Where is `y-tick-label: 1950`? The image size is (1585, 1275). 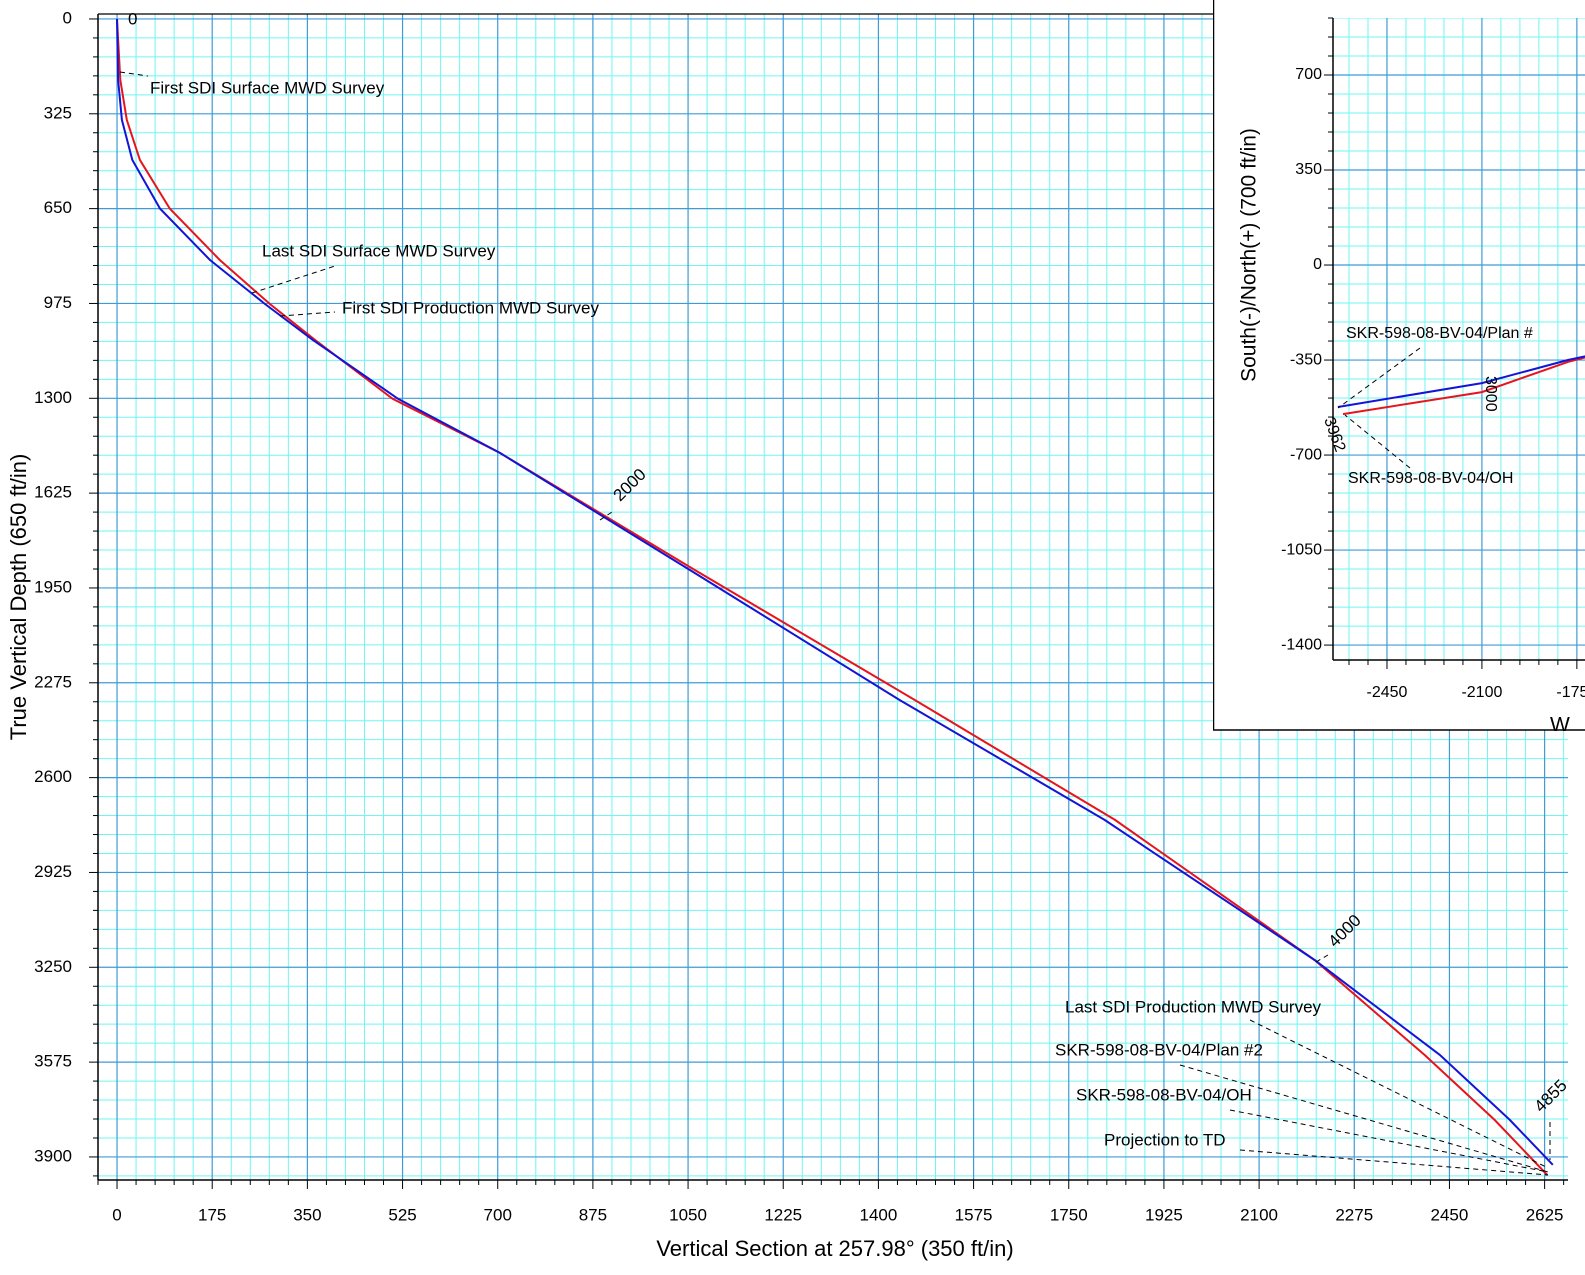
y-tick-label: 1950 is located at coordinates (53, 586).